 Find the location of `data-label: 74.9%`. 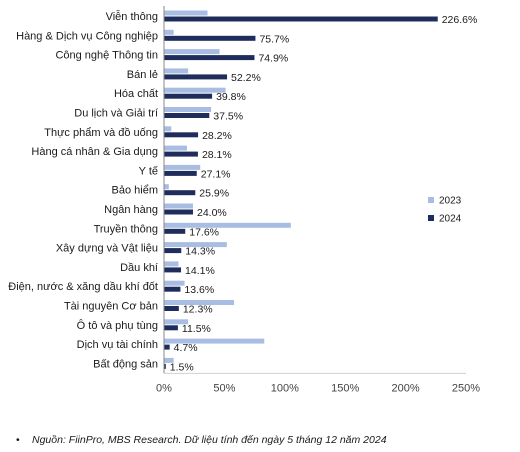

data-label: 74.9% is located at coordinates (273, 59).